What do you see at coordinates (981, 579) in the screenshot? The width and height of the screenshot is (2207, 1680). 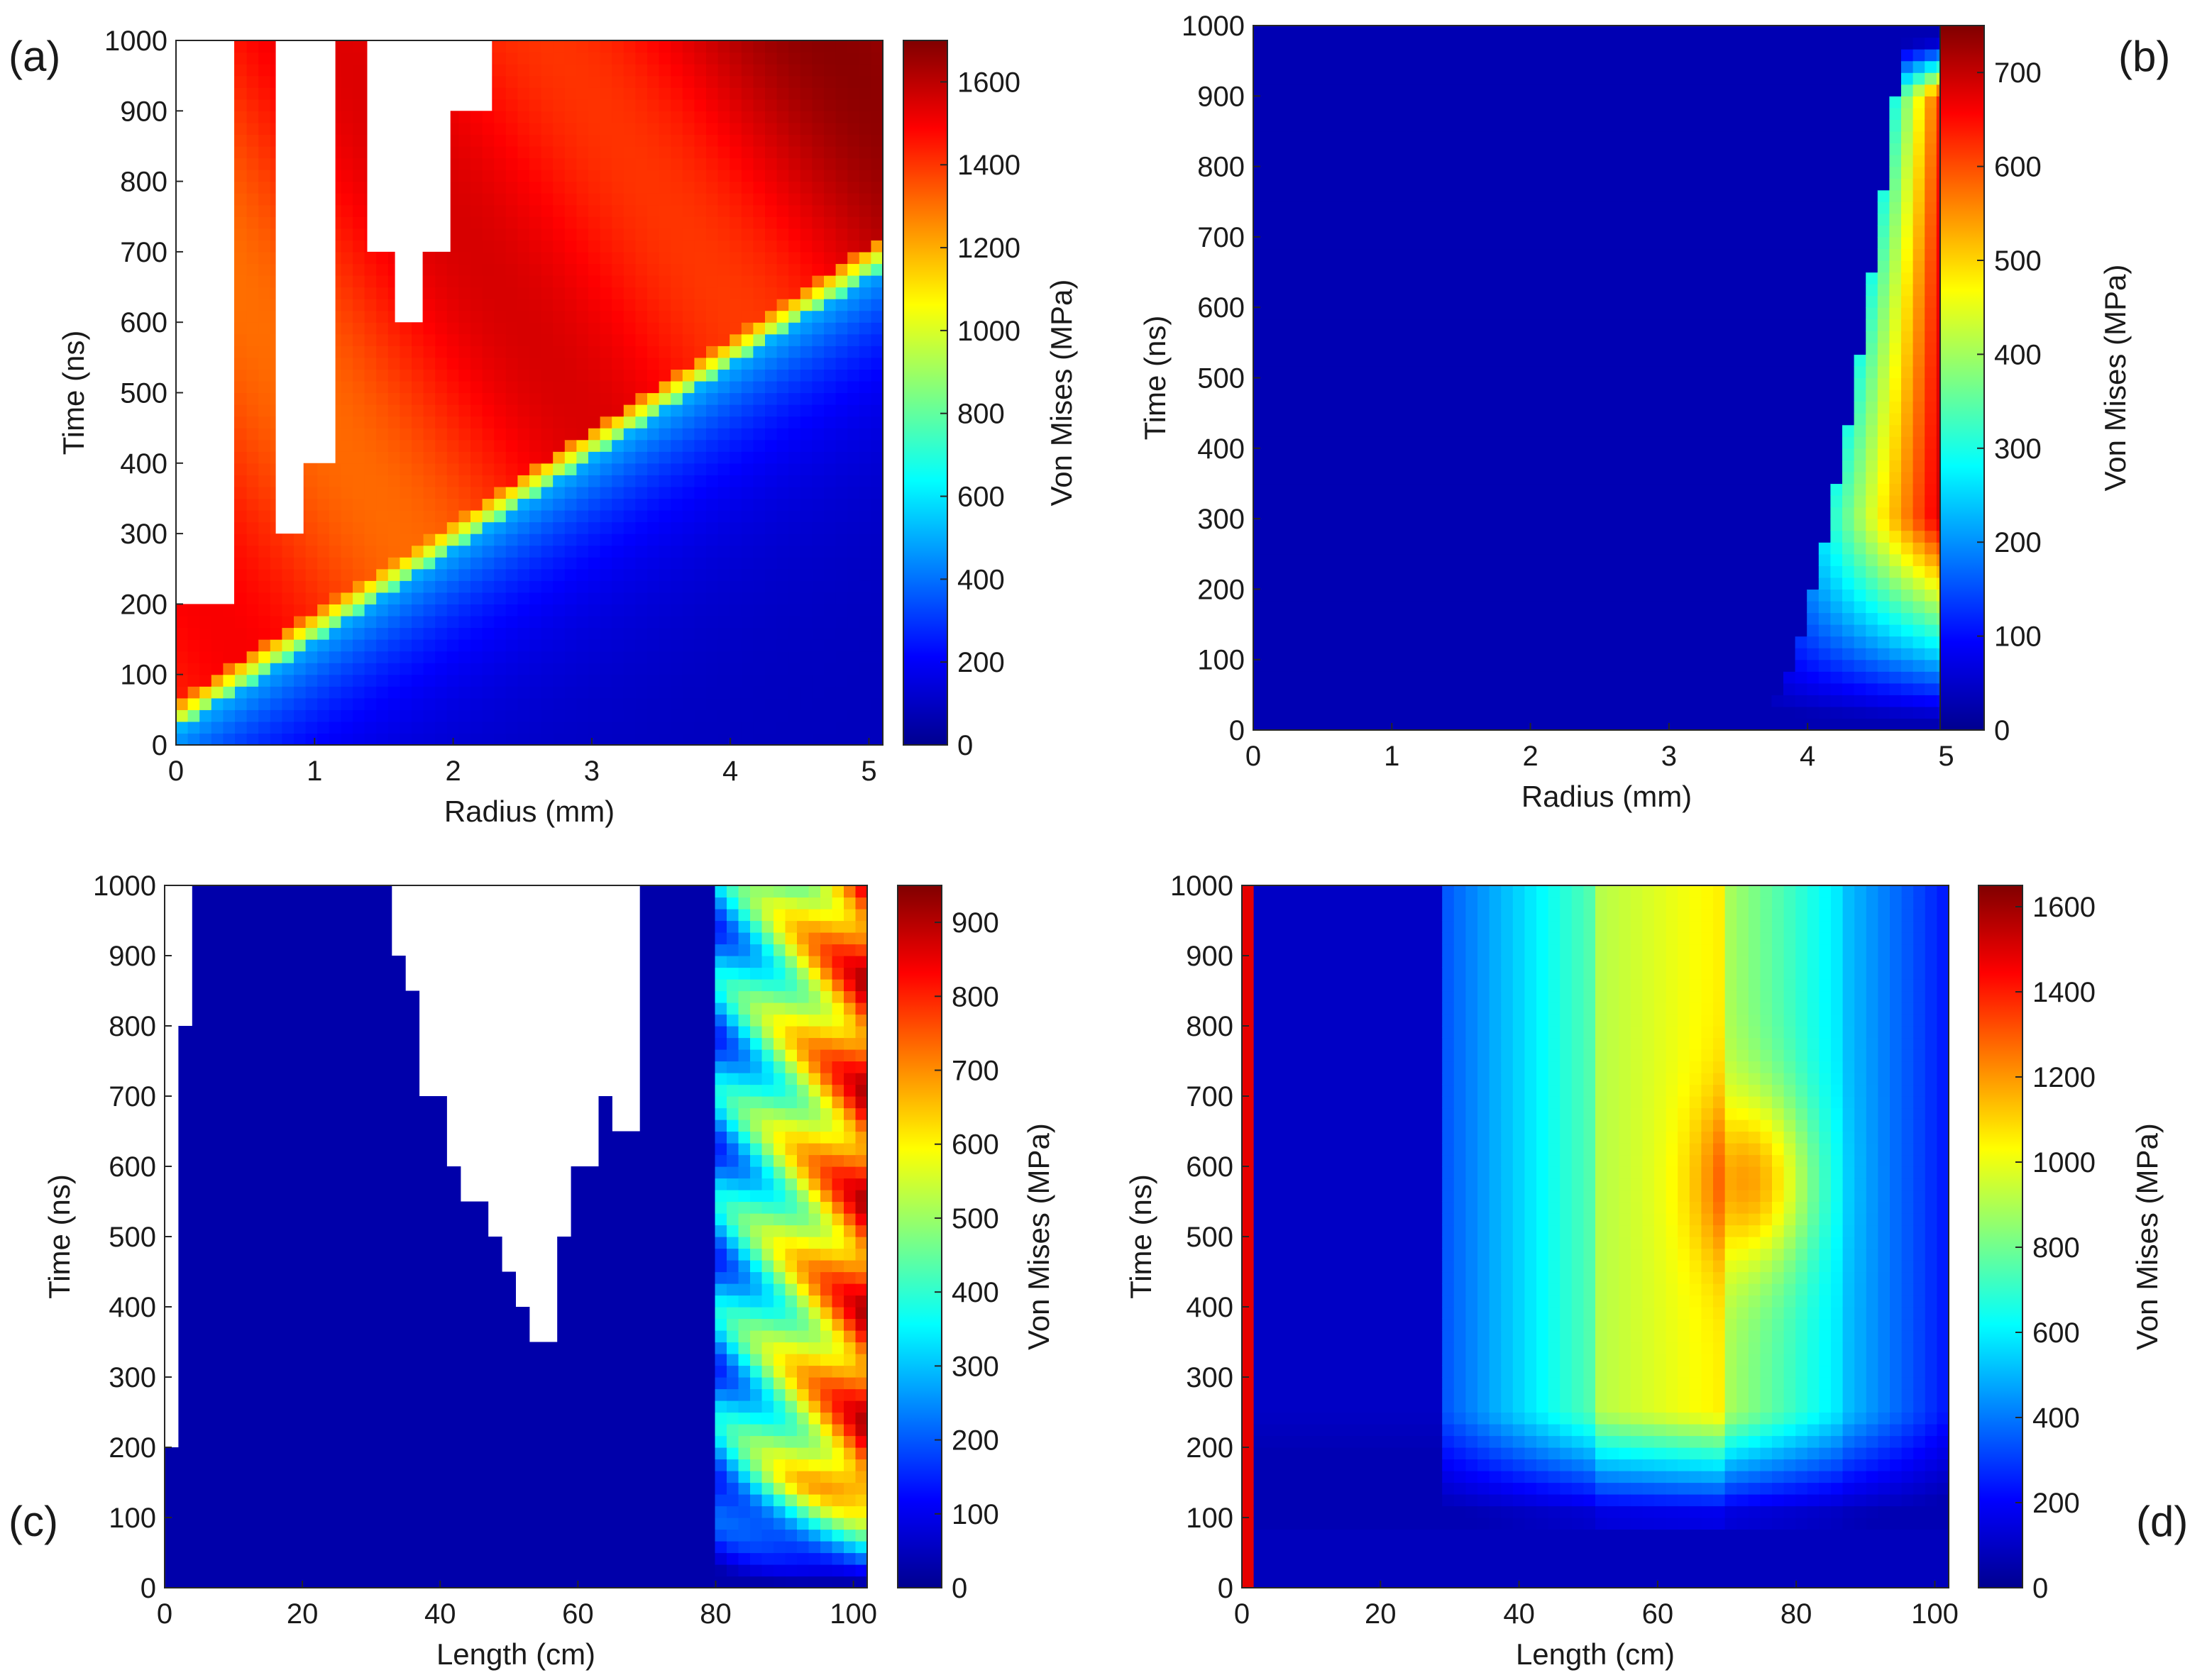 I see `colorbar-tick-label: 400` at bounding box center [981, 579].